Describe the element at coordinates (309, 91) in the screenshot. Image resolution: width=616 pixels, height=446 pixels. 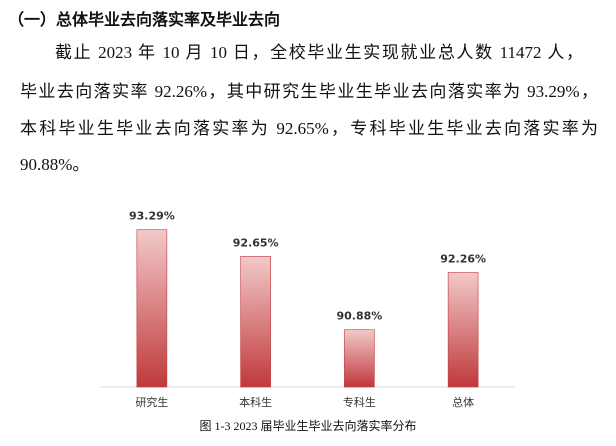
I see `paragraph-line: 毕业去向落实率 92.26%，其中研究生毕业生毕业去向落实率为 93.29%，` at that location.